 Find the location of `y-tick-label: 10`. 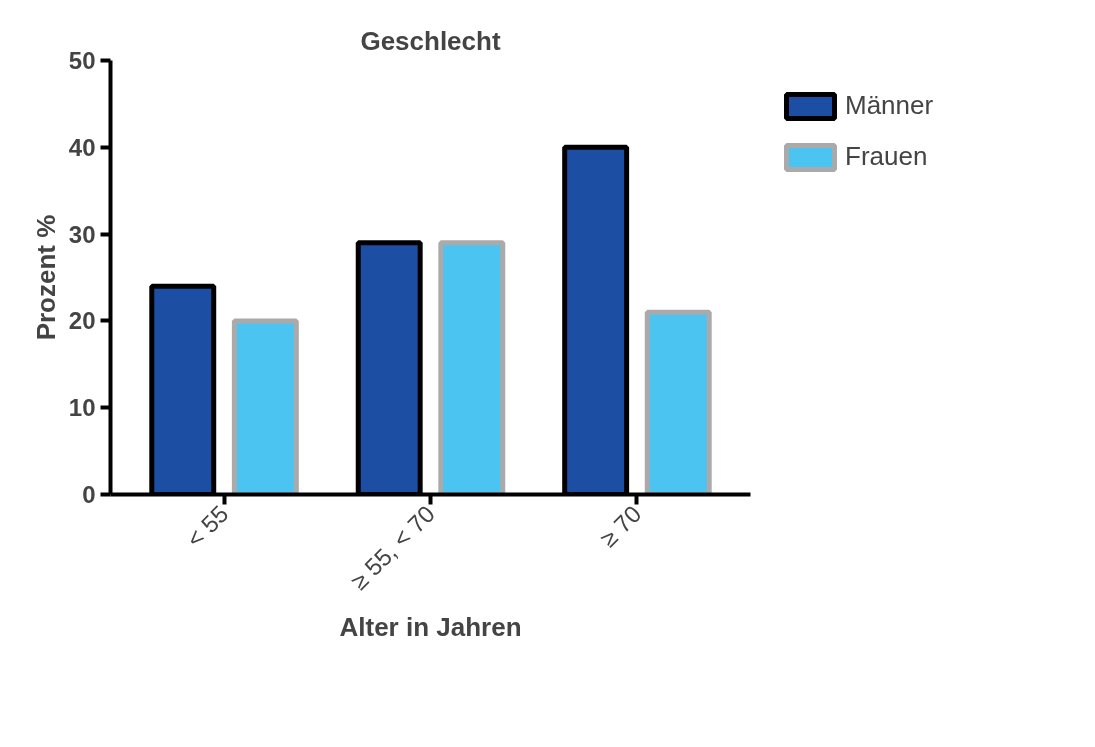

y-tick-label: 10 is located at coordinates (82, 408).